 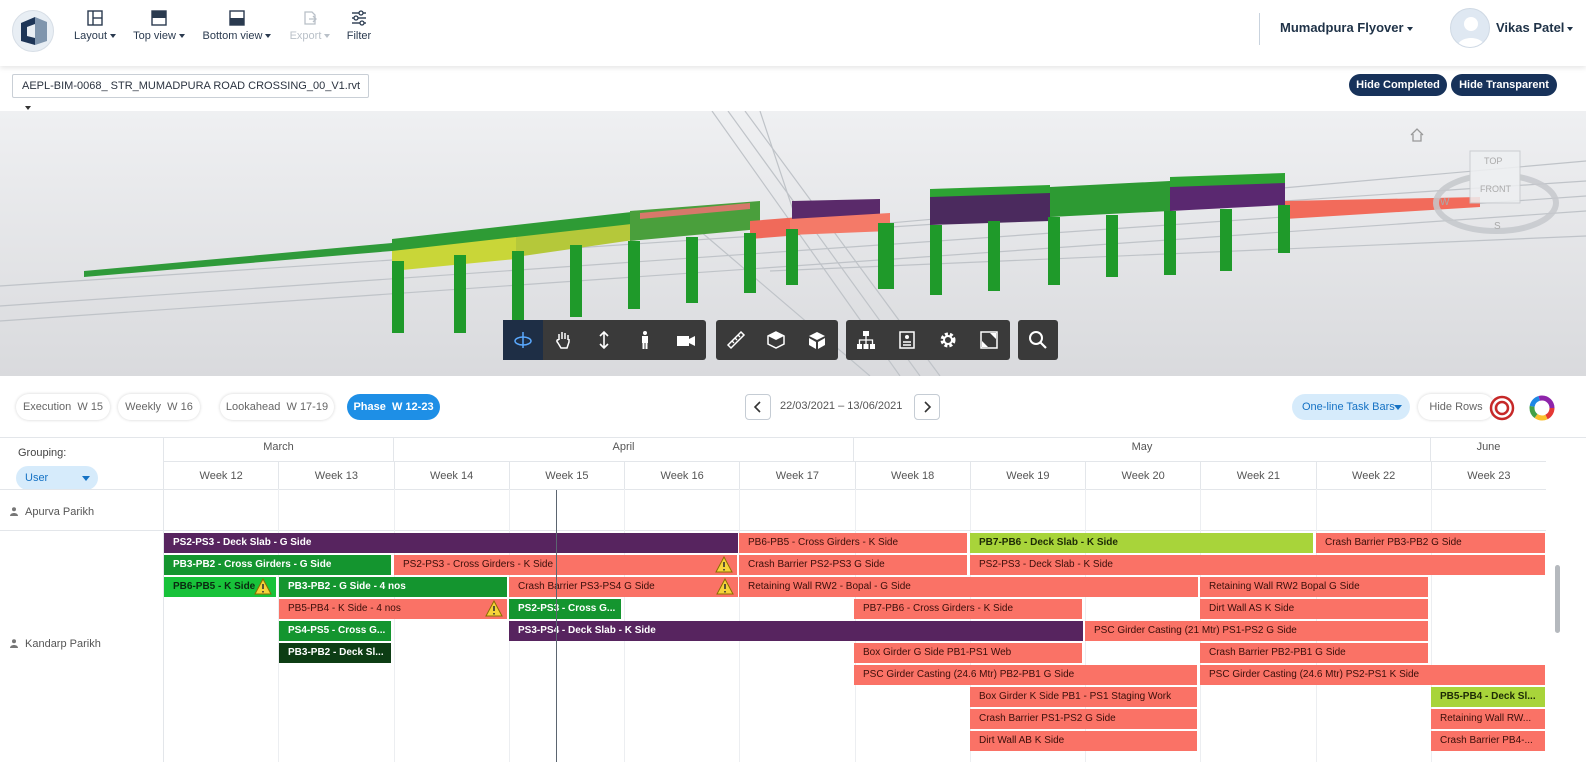 What do you see at coordinates (796, 631) in the screenshot?
I see `task-bar: PS3-PS4 - Deck Slab - K Side` at bounding box center [796, 631].